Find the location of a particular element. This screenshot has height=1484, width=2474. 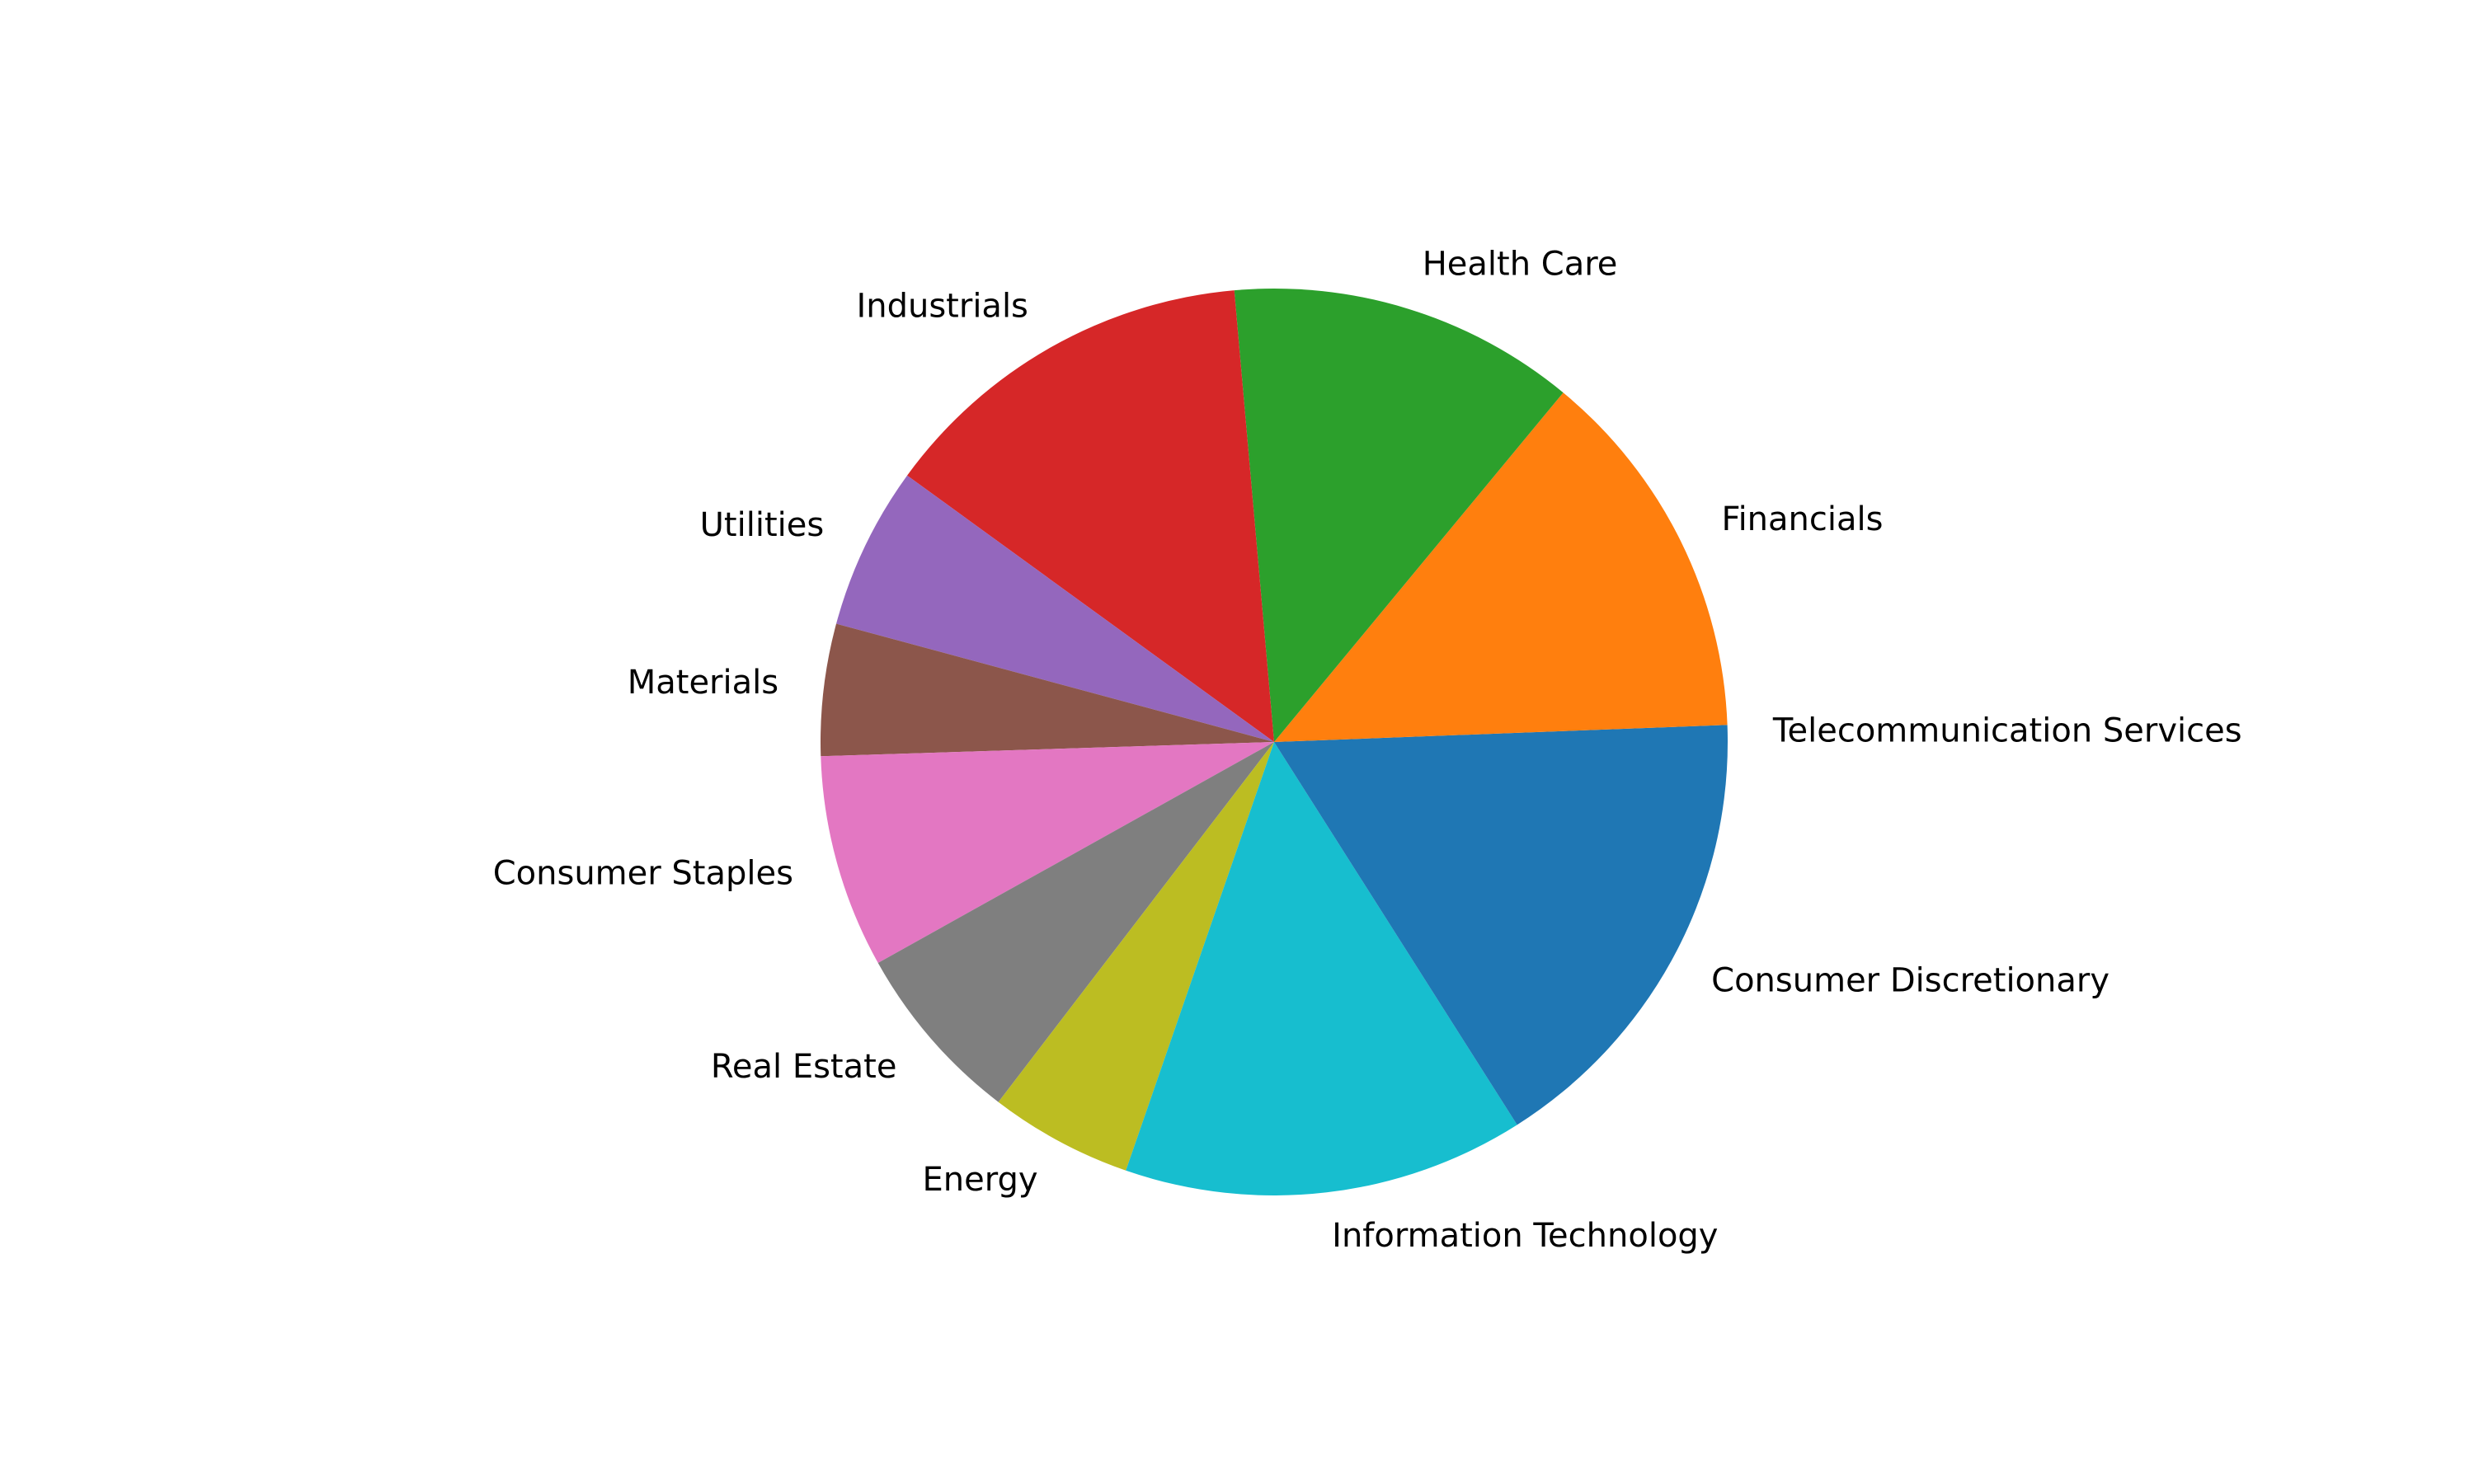

pie-label-materials: Materials is located at coordinates (703, 683).